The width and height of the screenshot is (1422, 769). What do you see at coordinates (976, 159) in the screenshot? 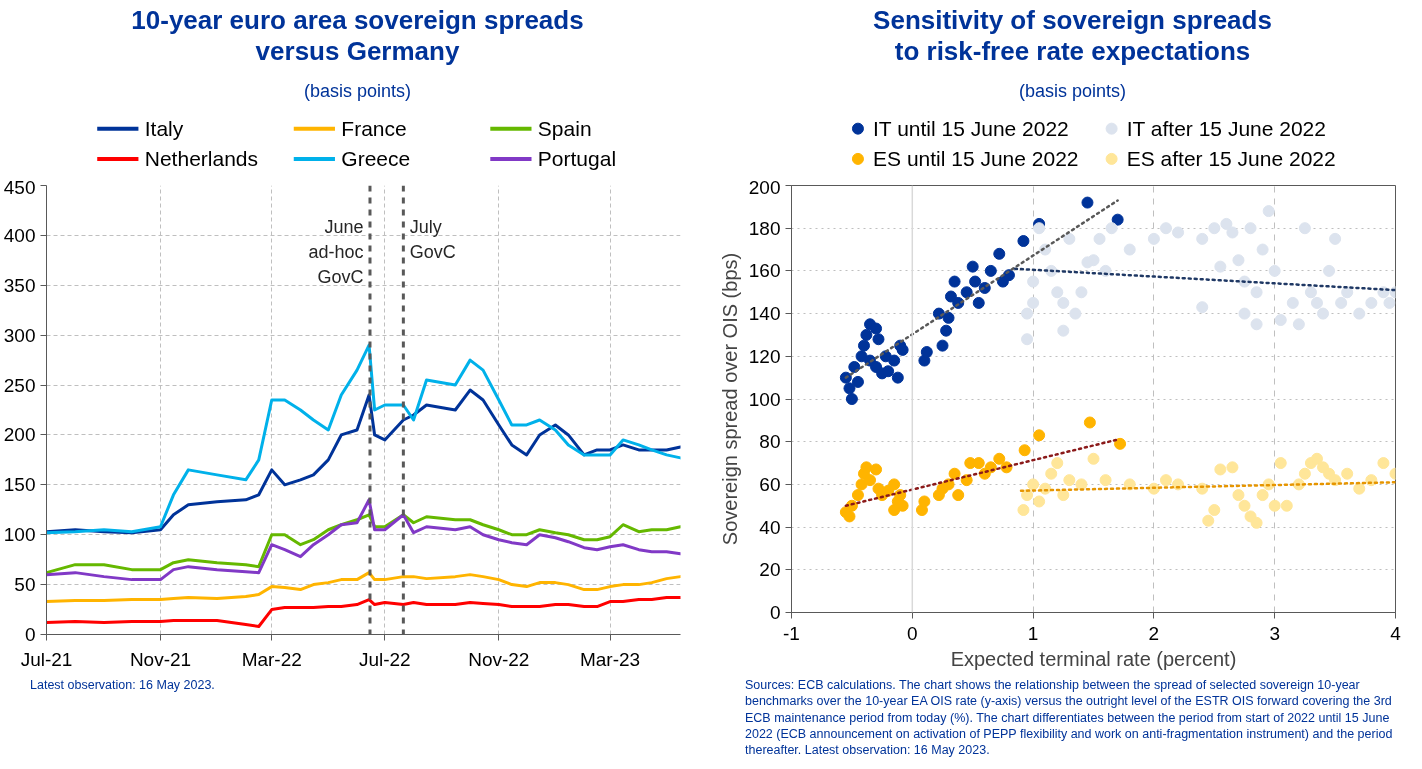
I see `legend-label: ES until 15 June 2022` at bounding box center [976, 159].